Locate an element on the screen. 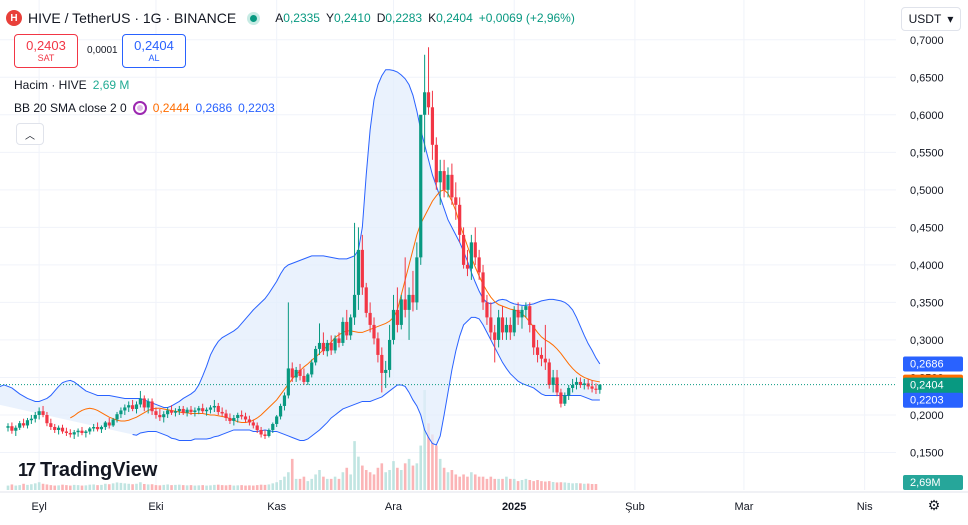 This screenshot has height=525, width=968. x-tick-label: Kas is located at coordinates (276, 507).